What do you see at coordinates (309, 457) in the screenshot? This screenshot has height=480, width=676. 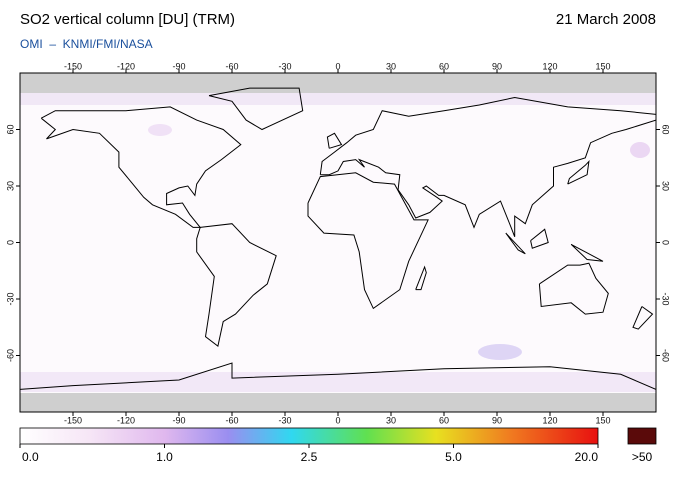 I see `colorbar-label: 2.5` at bounding box center [309, 457].